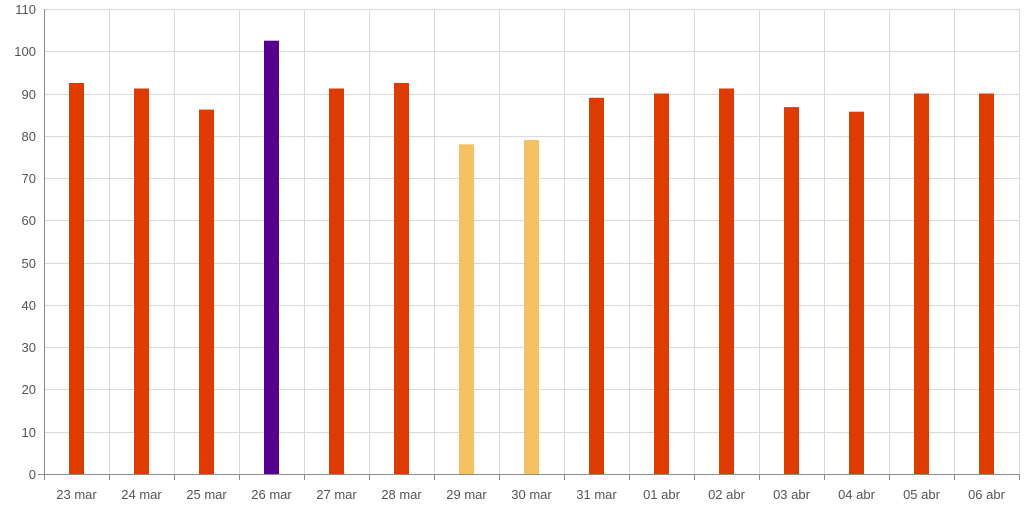 The height and width of the screenshot is (512, 1024). I want to click on y-tick-label: 60, so click(29, 220).